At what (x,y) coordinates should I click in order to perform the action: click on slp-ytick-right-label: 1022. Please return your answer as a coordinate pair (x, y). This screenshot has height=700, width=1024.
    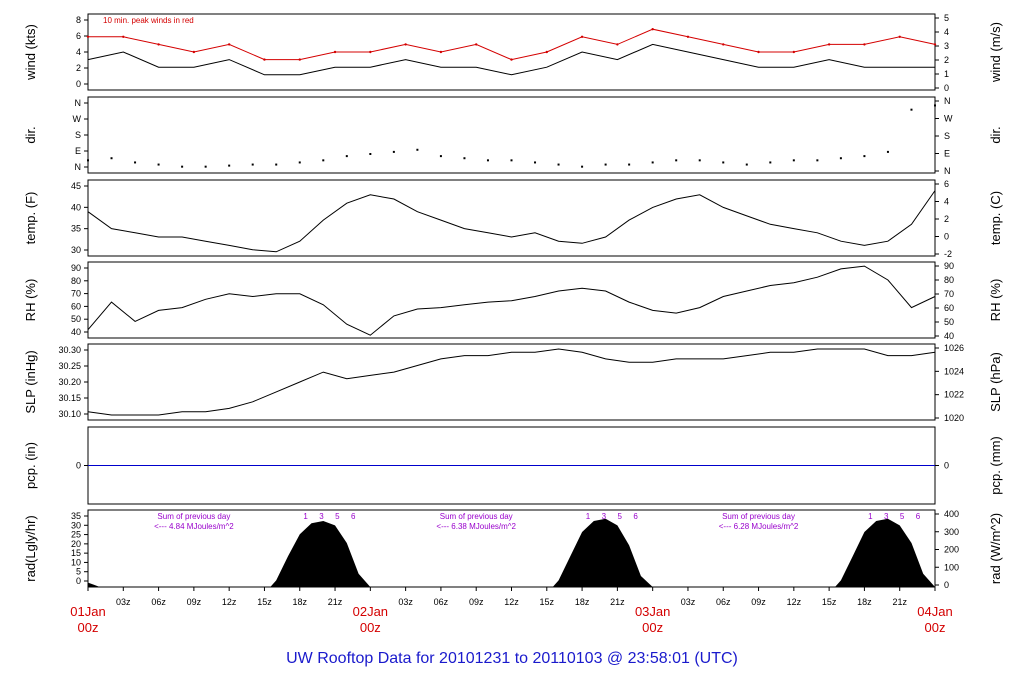
    Looking at the image, I should click on (954, 395).